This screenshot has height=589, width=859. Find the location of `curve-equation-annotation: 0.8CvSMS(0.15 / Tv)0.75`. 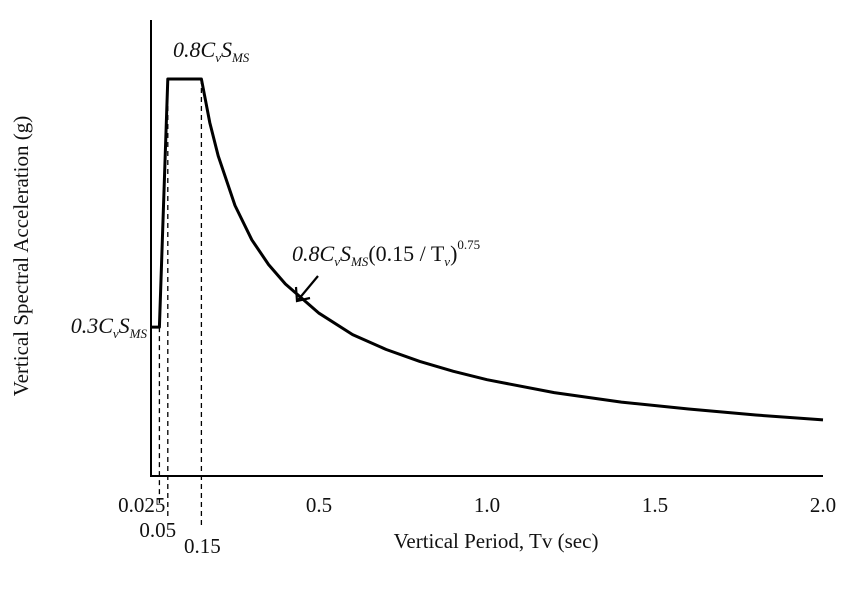

curve-equation-annotation: 0.8CvSMS(0.15 / Tv)0.75 is located at coordinates (386, 253).